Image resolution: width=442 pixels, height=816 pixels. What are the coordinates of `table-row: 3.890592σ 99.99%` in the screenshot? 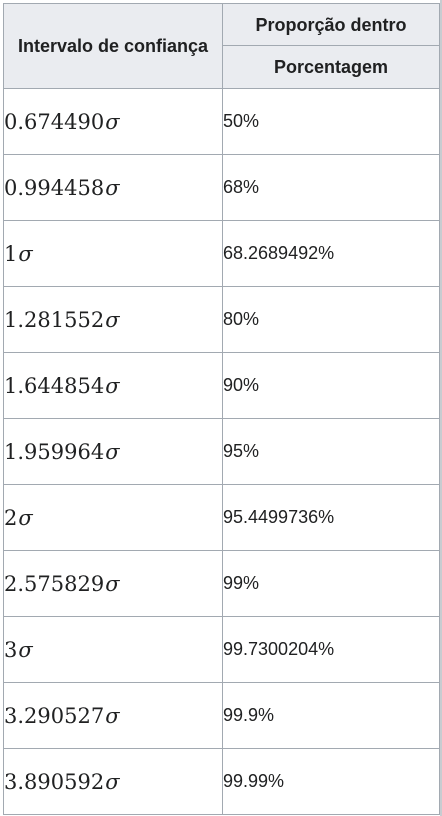 It's located at (221, 781).